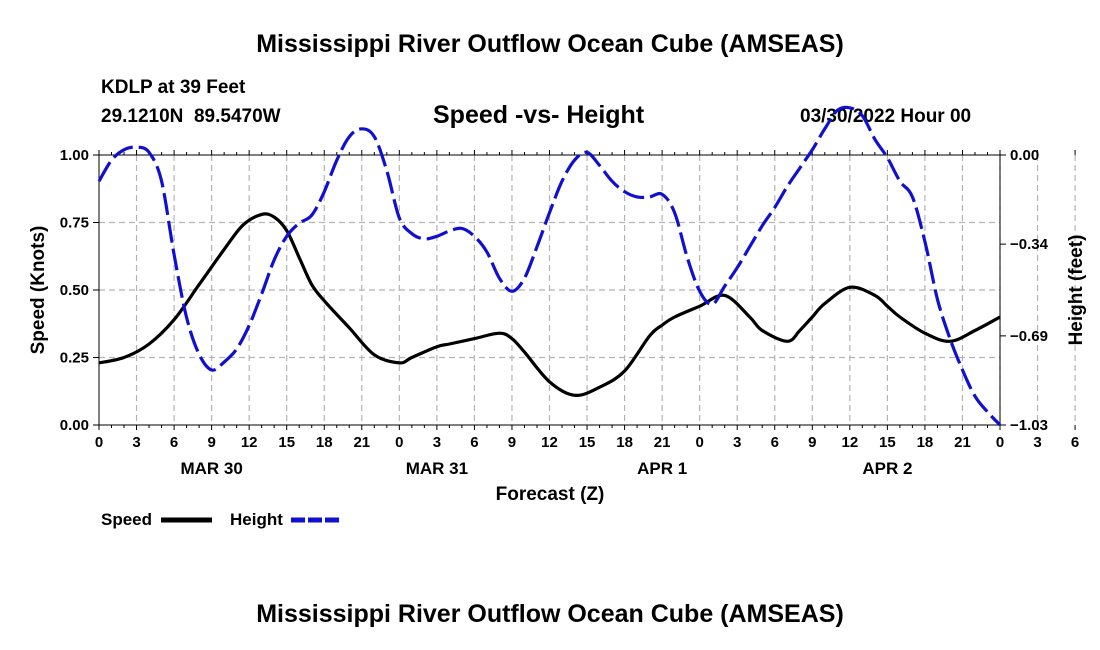 The width and height of the screenshot is (1100, 650). Describe the element at coordinates (550, 494) in the screenshot. I see `x-axis-title: Forecast (Z)` at that location.